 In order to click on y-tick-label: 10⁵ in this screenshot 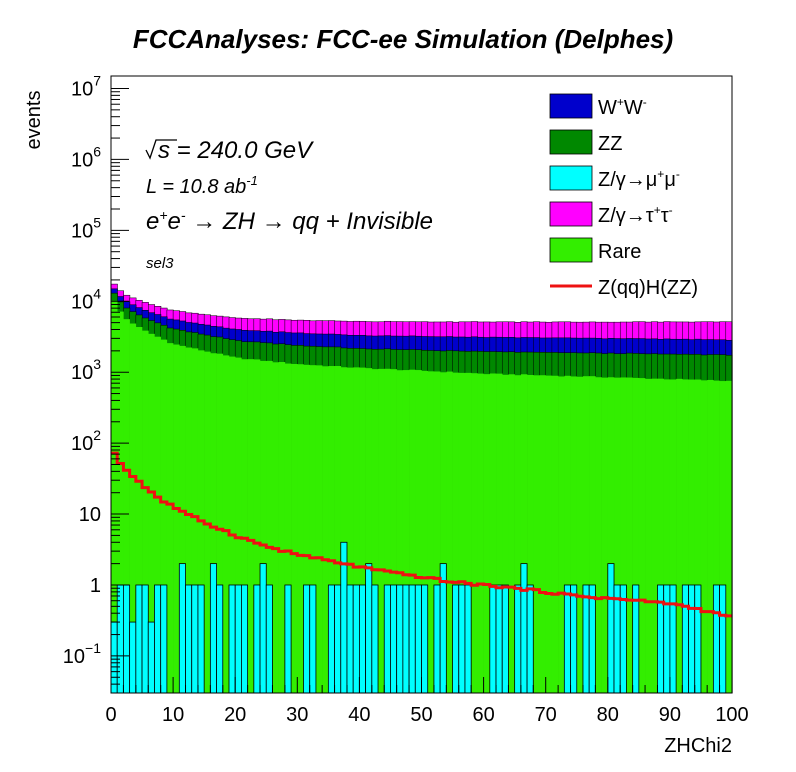, I will do `click(86, 228)`.